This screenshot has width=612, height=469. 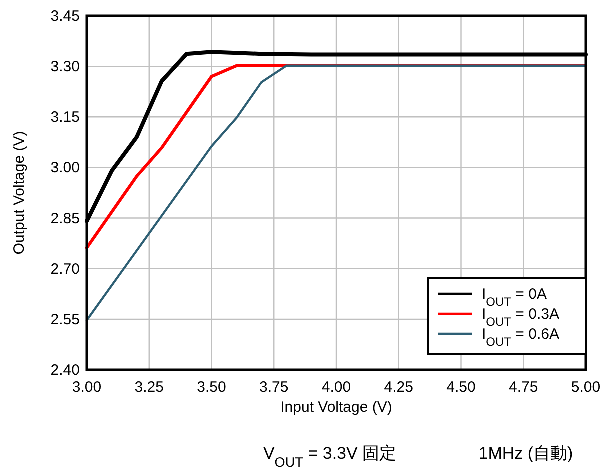 What do you see at coordinates (149, 387) in the screenshot?
I see `x-tick-label: 3.25` at bounding box center [149, 387].